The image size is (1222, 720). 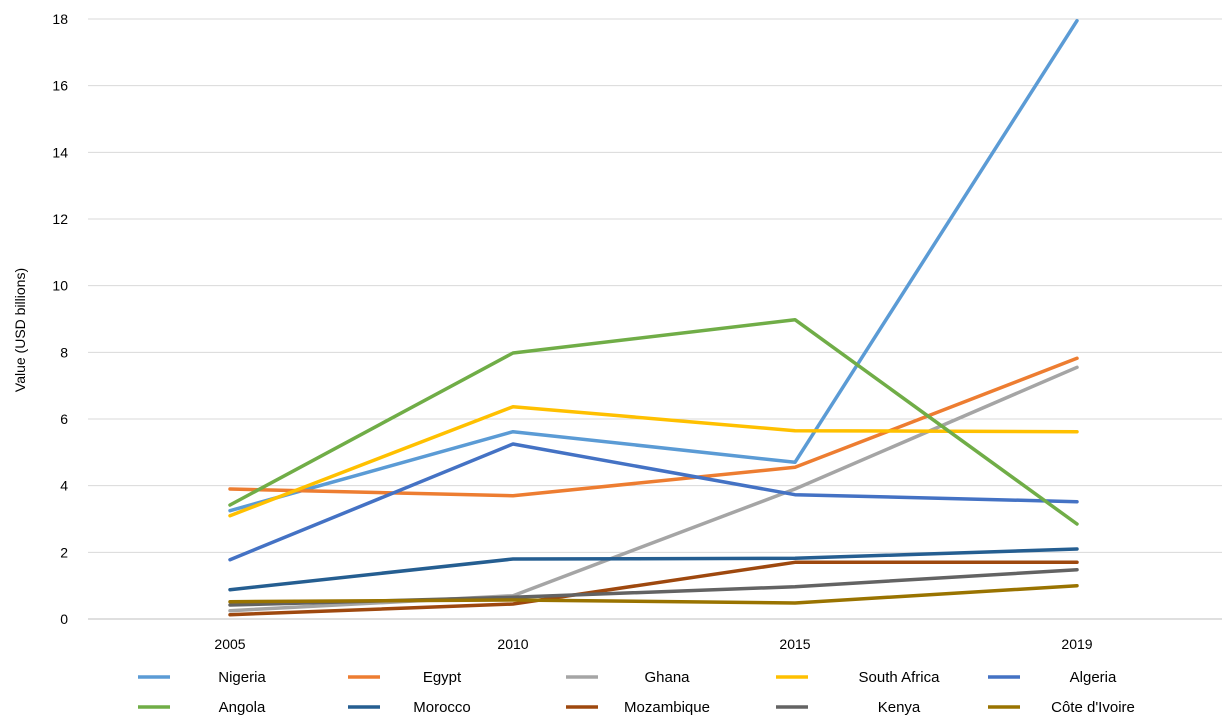 What do you see at coordinates (794, 644) in the screenshot?
I see `x-tick-label: 2015` at bounding box center [794, 644].